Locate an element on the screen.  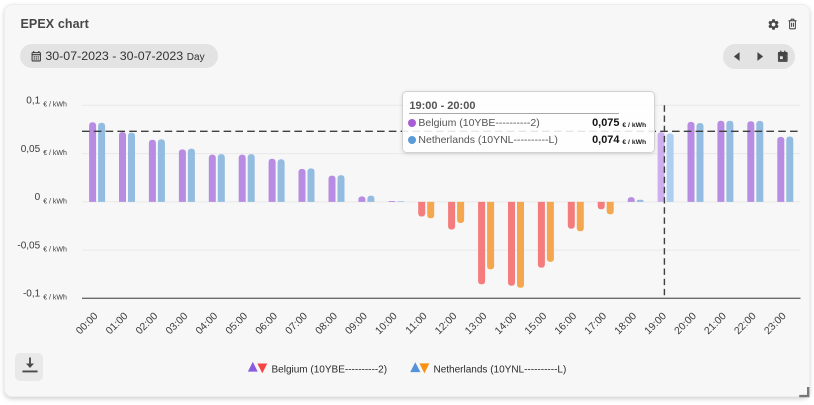
svg-text: Belgium (10YBE----------2) is located at coordinates (330, 370).